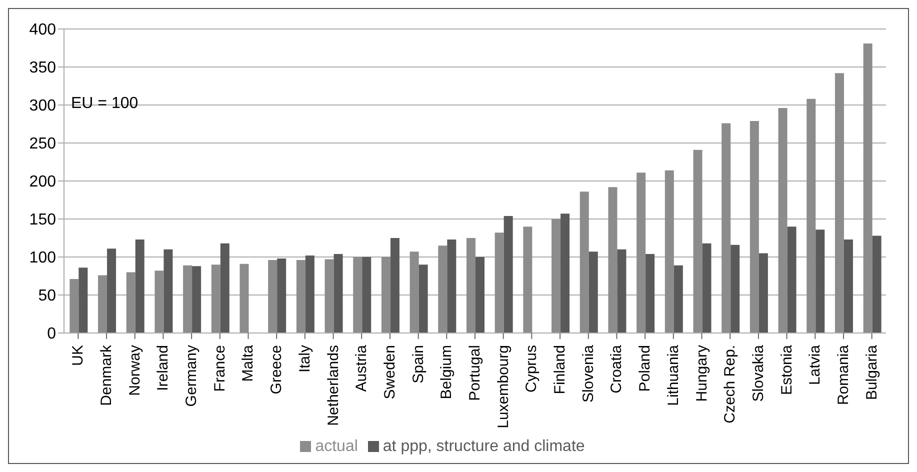 The image size is (917, 472). Describe the element at coordinates (42, 30) in the screenshot. I see `y-tick-label: 400` at that location.